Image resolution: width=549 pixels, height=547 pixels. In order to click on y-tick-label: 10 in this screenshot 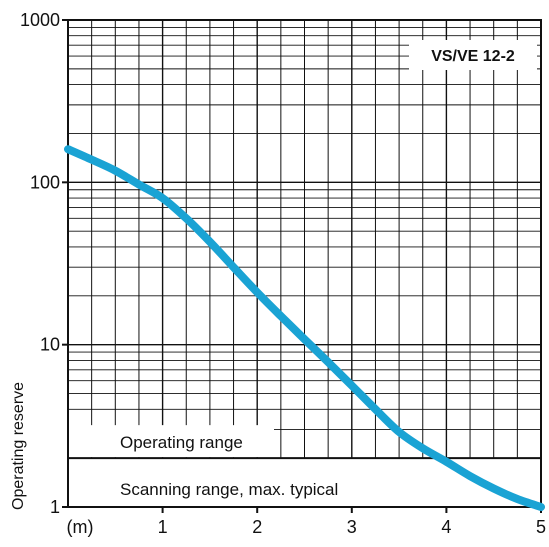, I will do `click(50, 345)`.